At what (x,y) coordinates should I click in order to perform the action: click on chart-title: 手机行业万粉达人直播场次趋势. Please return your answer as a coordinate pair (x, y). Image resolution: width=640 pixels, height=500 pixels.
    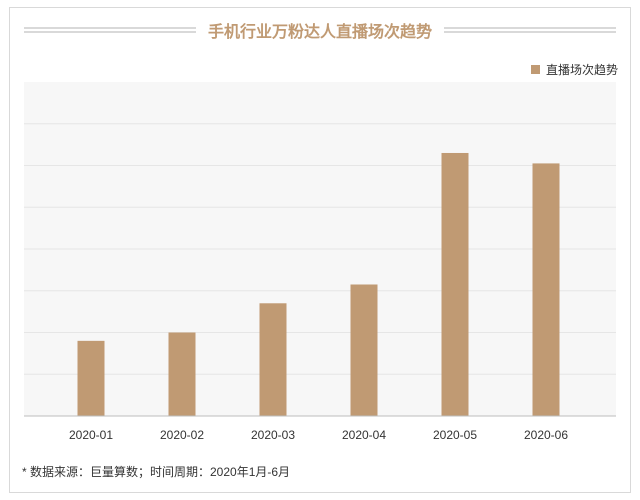
    Looking at the image, I should click on (320, 32).